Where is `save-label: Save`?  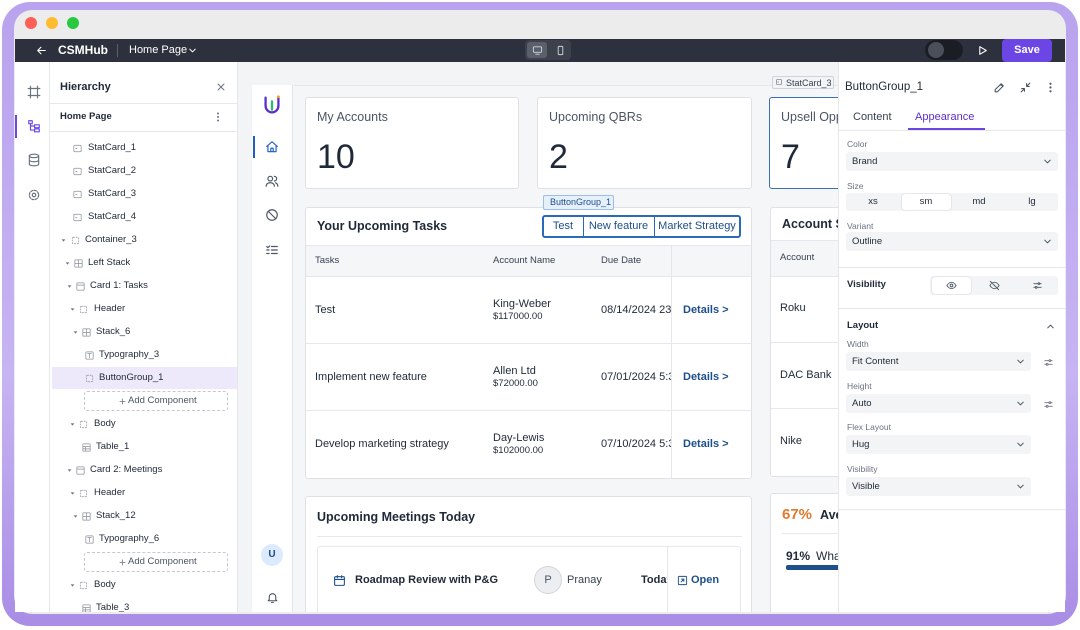 save-label: Save is located at coordinates (1027, 50).